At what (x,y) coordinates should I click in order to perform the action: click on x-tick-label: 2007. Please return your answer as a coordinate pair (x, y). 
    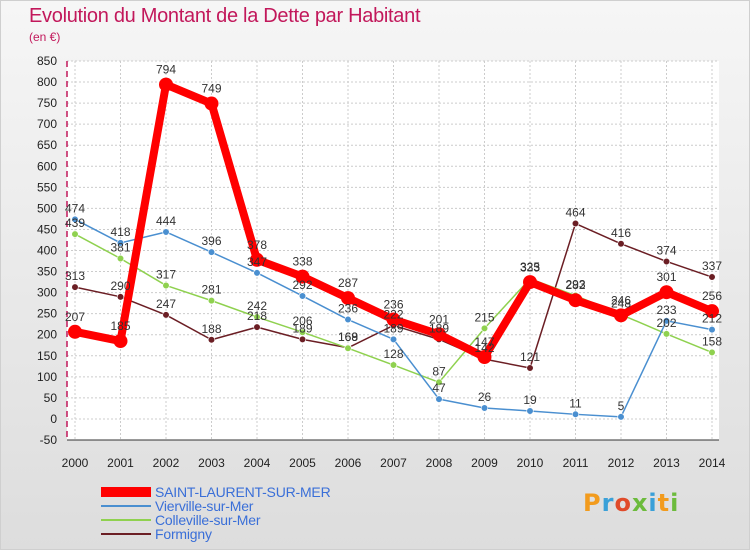
    Looking at the image, I should click on (393, 463).